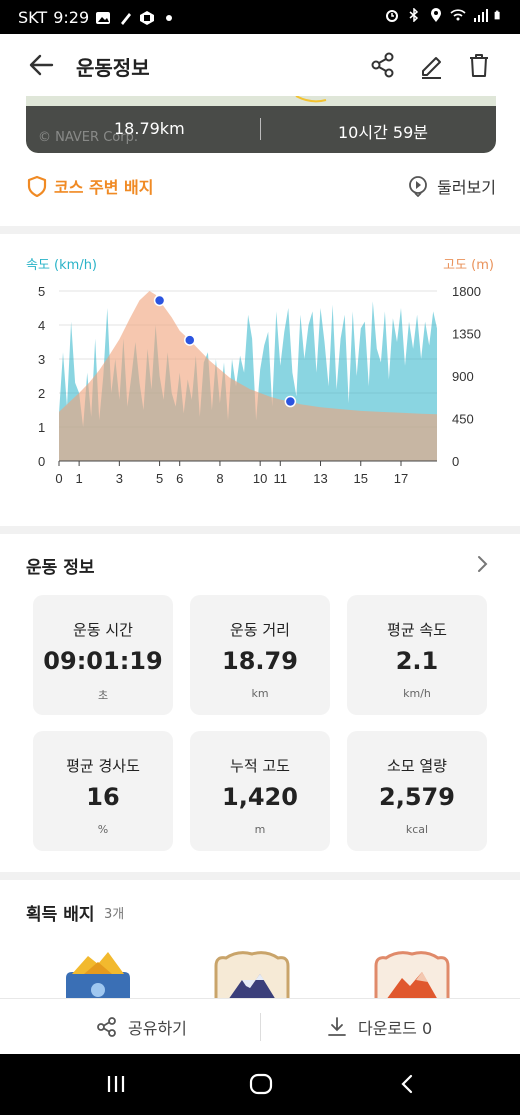 The height and width of the screenshot is (1115, 520). I want to click on workout-section-title: 운동 정보, so click(60, 568).